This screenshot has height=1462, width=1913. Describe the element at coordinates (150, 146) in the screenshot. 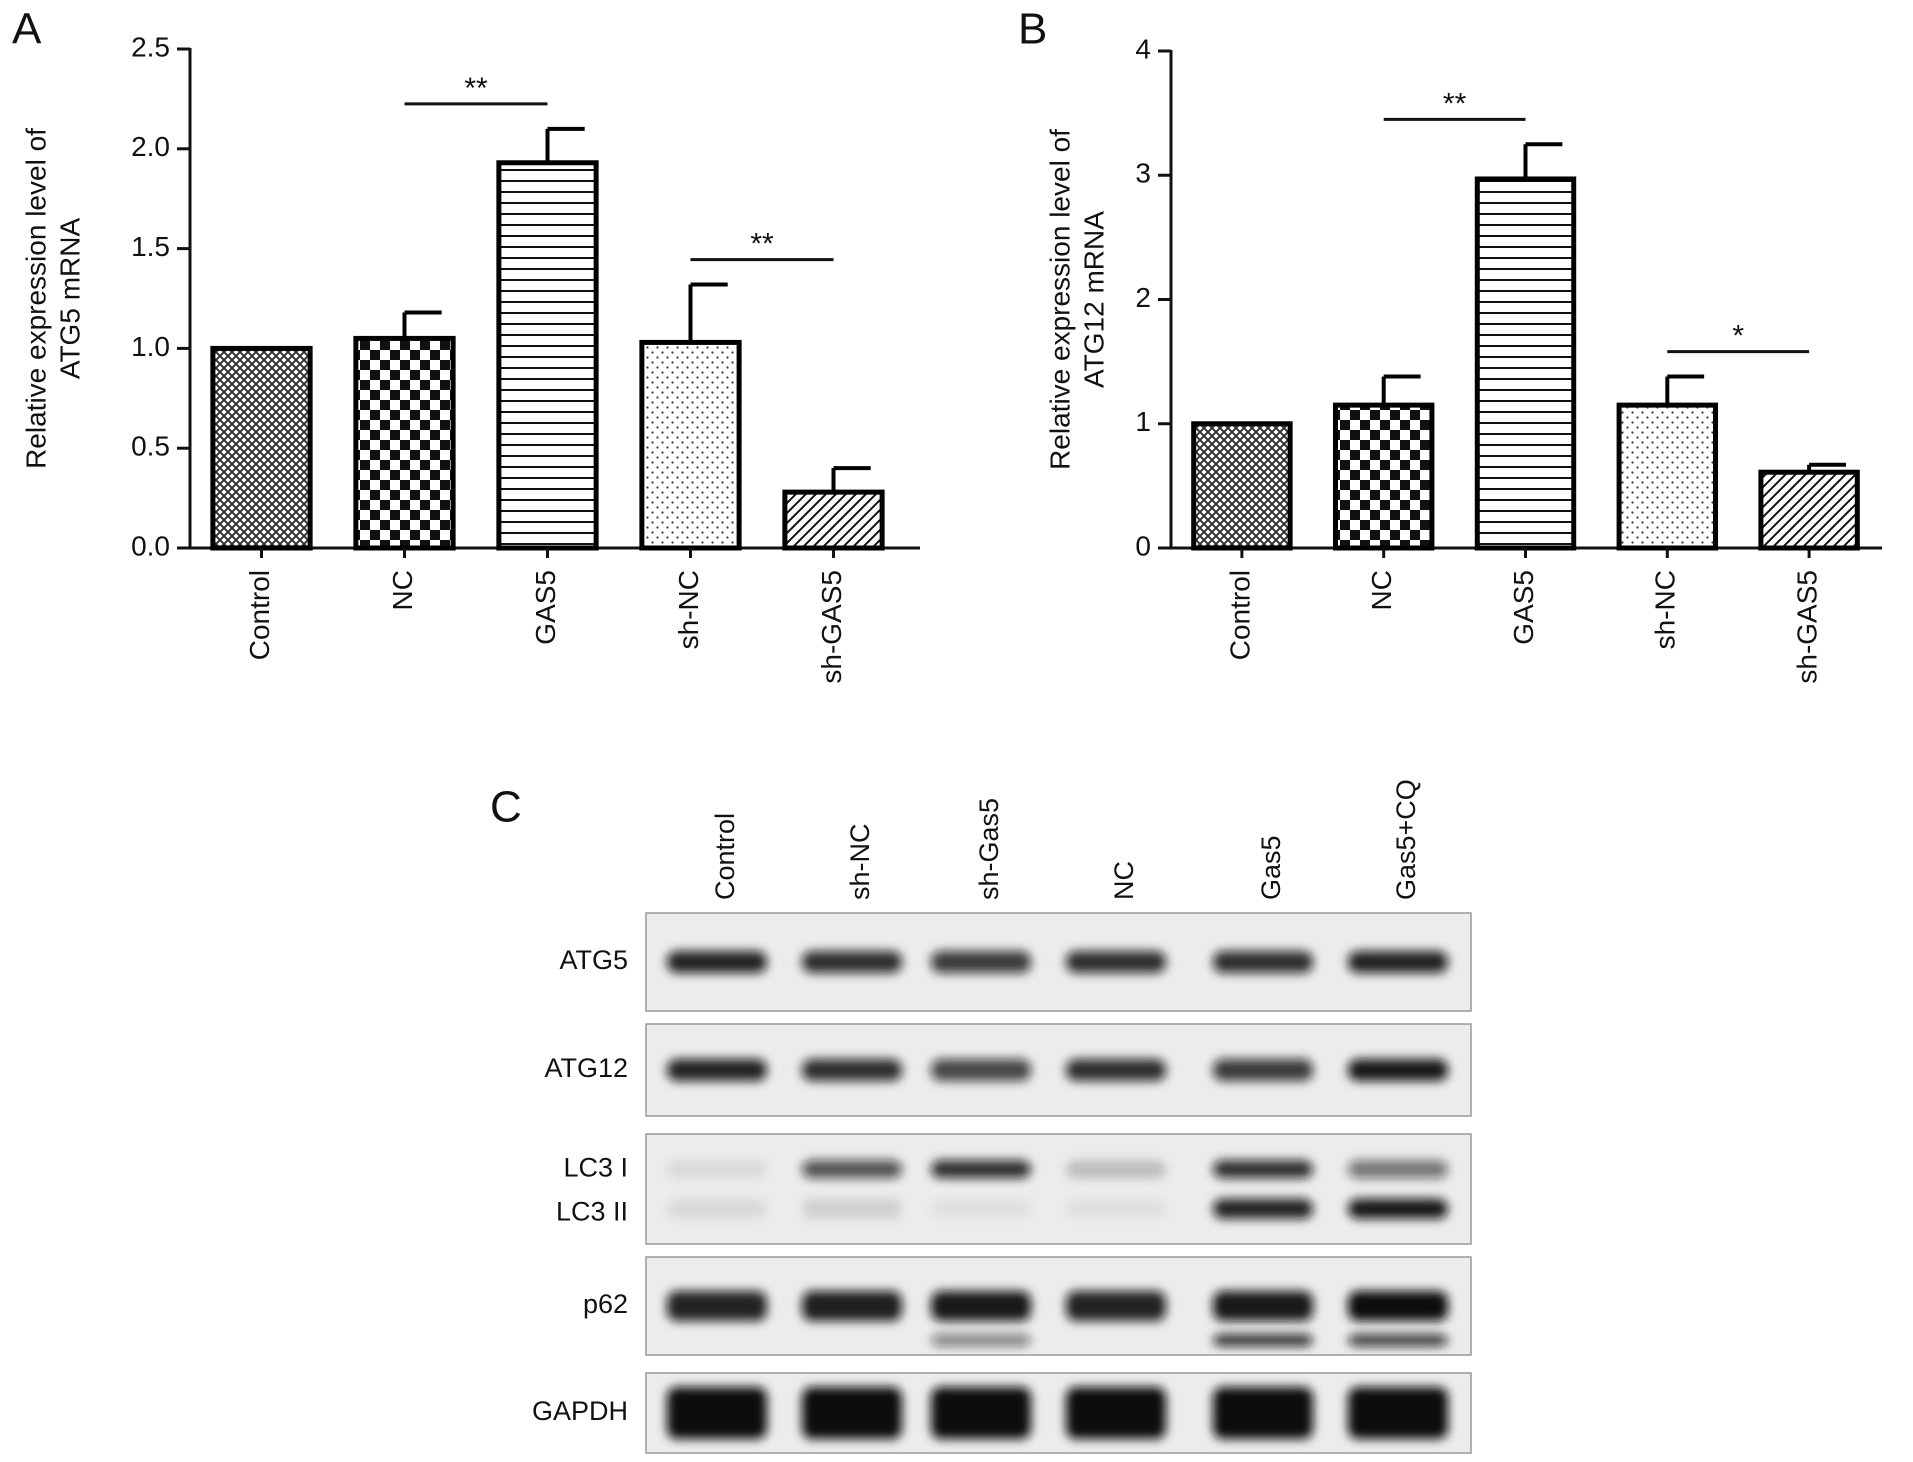

I see `y-tick-label: 2.0` at that location.